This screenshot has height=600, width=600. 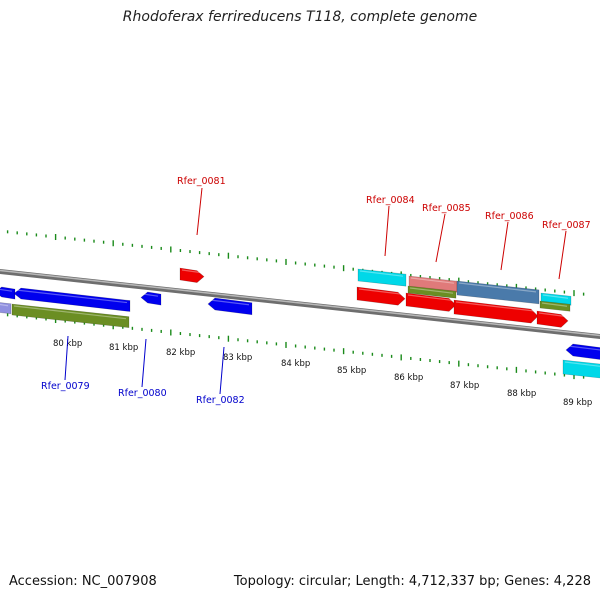 I want to click on scale-label: 83 kbp, so click(x=237, y=358).